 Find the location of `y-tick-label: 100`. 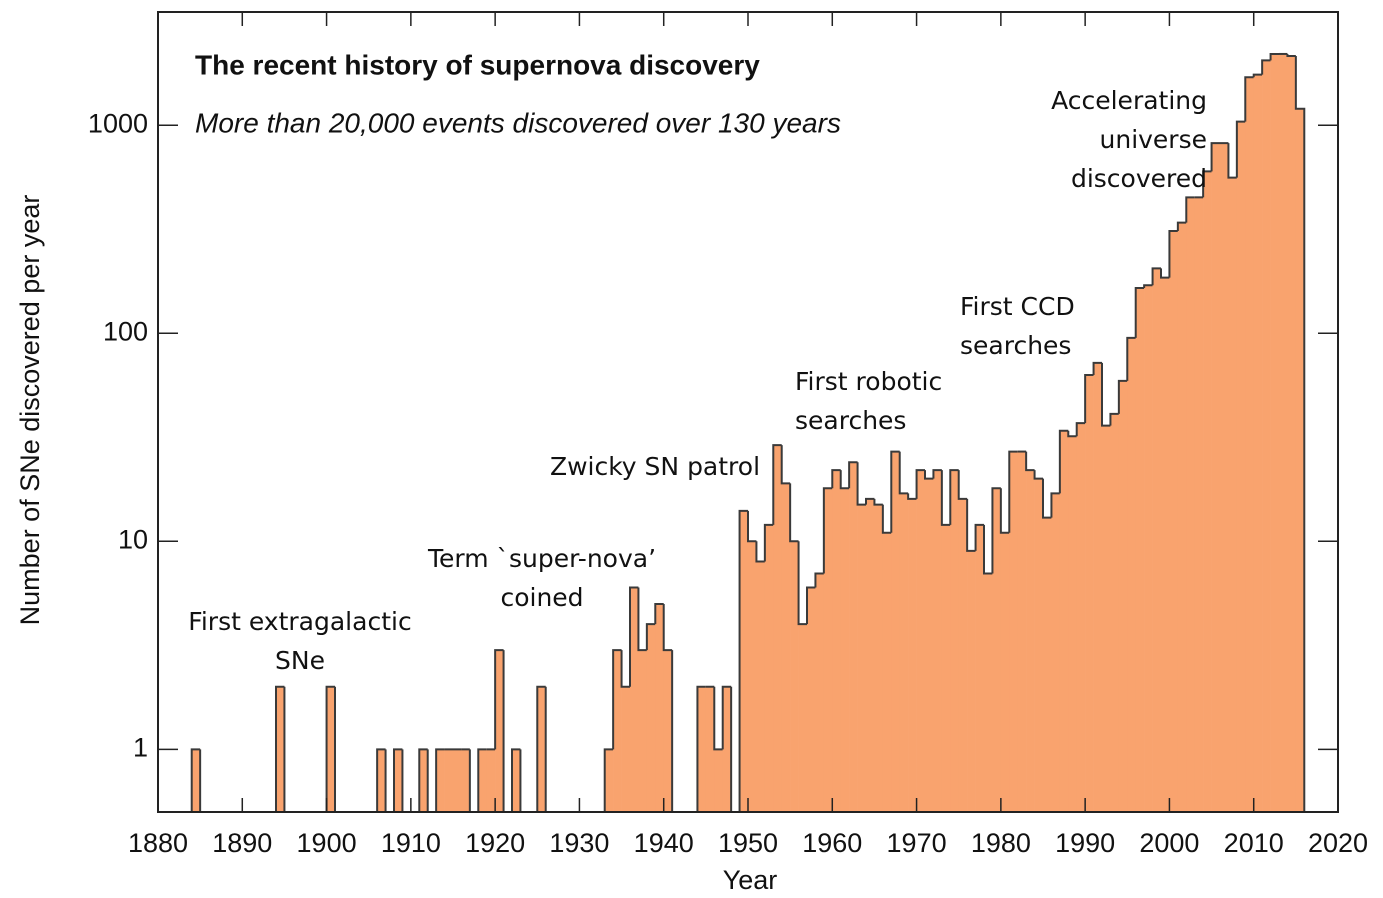

y-tick-label: 100 is located at coordinates (125, 331).